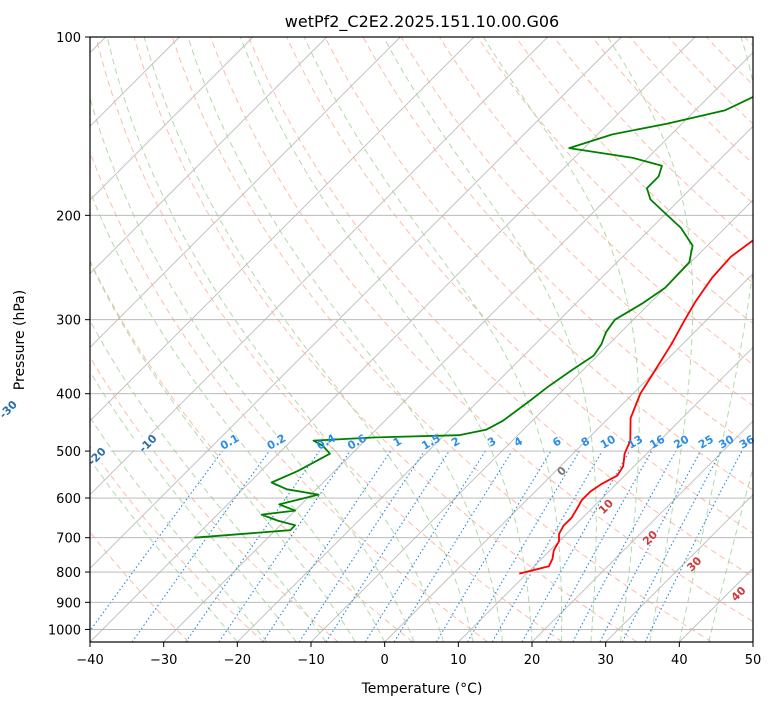  I want to click on x-tick-label: −10, so click(310, 660).